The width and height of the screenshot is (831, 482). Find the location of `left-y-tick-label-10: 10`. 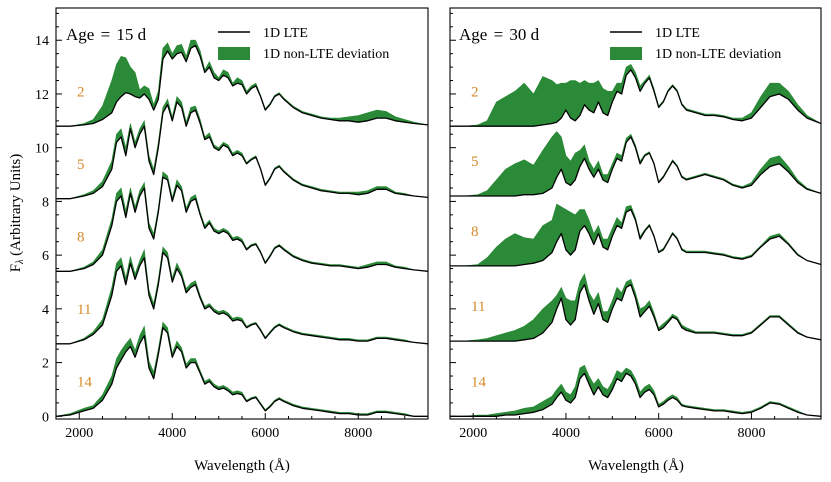

left-y-tick-label-10: 10 is located at coordinates (42, 149).